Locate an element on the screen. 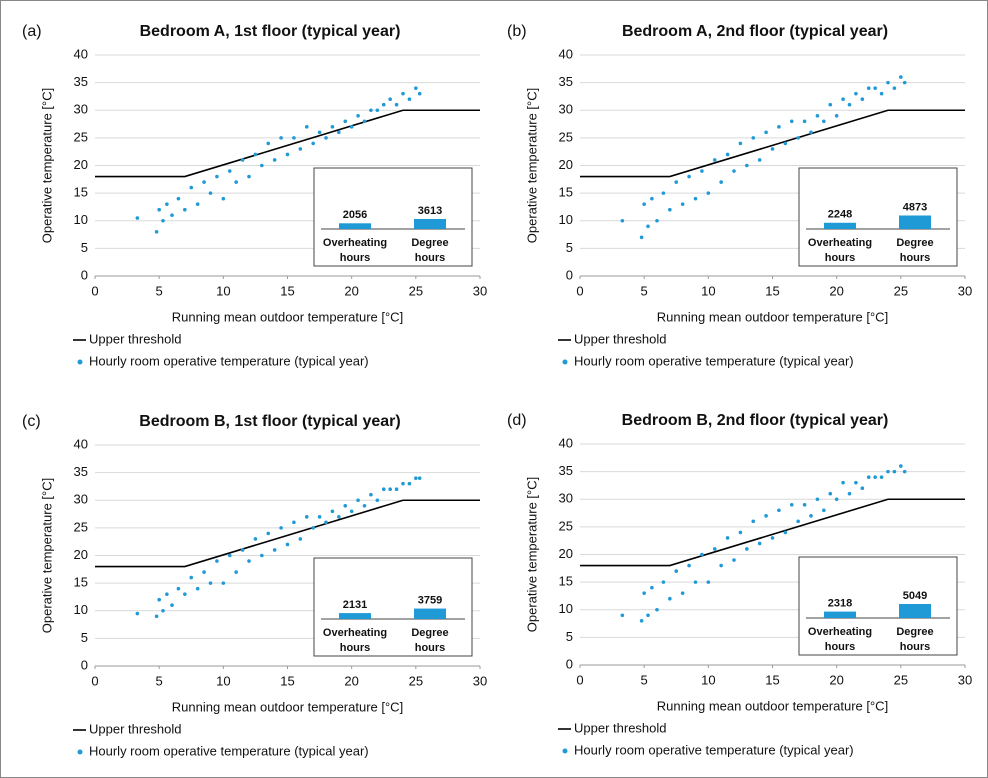 This screenshot has height=778, width=988. y-tick-label: 15 is located at coordinates (81, 582).